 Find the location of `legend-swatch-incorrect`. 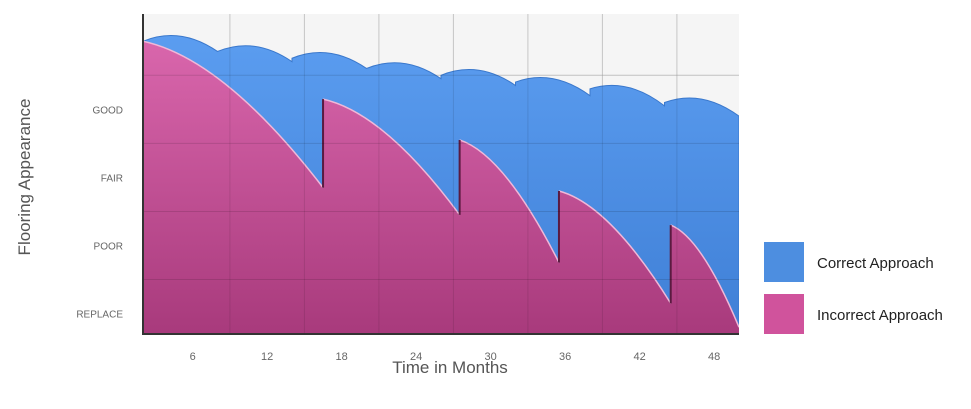

legend-swatch-incorrect is located at coordinates (784, 314).